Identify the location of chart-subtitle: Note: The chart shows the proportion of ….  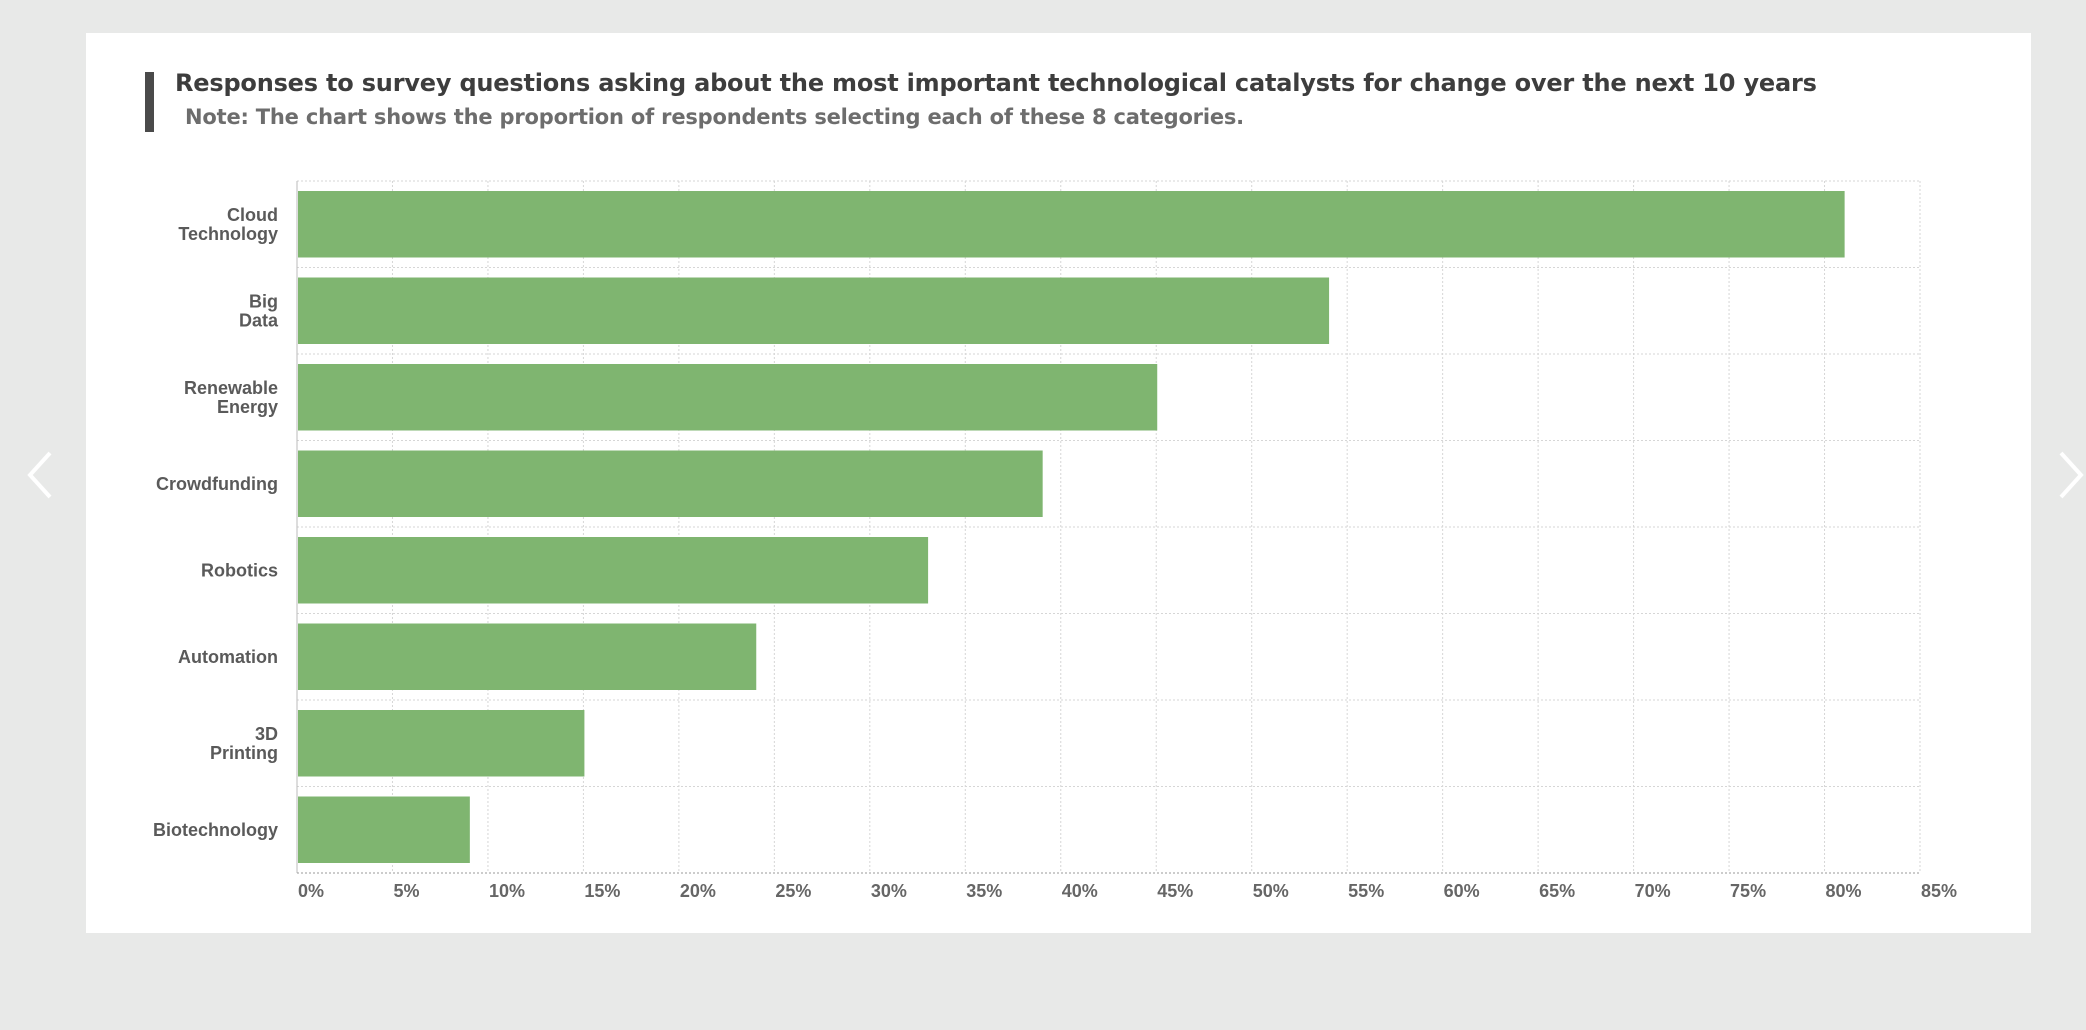
(714, 117).